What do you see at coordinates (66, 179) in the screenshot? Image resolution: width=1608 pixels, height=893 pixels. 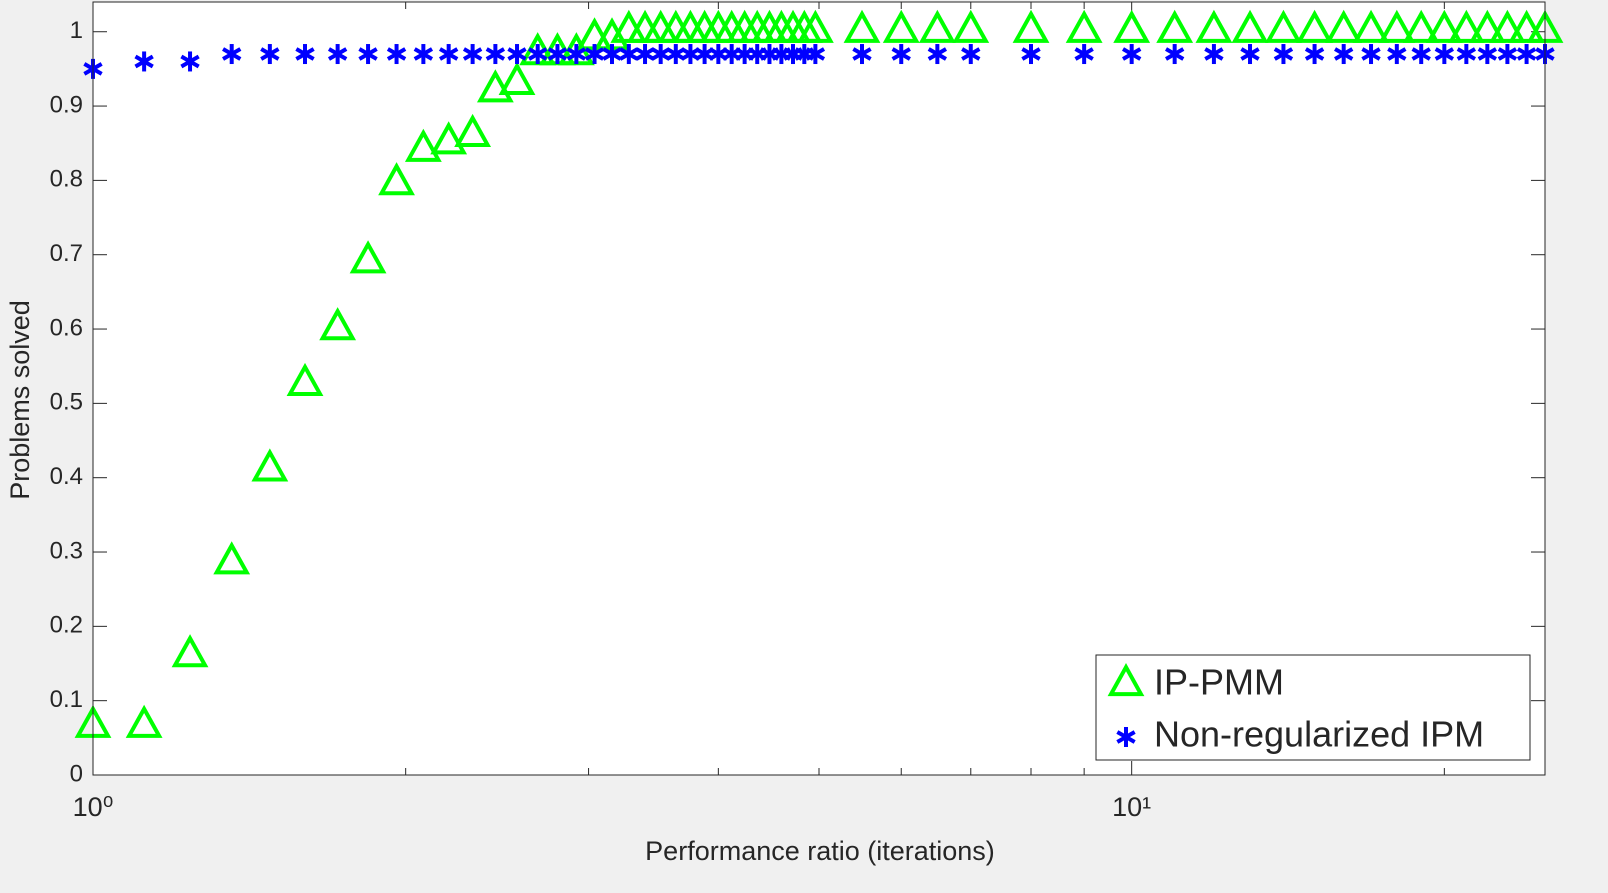 I see `y-tick-label: 0.8` at bounding box center [66, 179].